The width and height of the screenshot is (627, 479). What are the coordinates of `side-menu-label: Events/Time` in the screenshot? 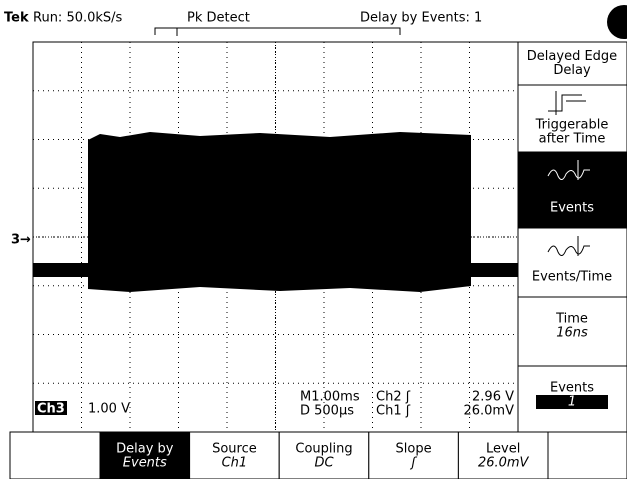 It's located at (572, 277).